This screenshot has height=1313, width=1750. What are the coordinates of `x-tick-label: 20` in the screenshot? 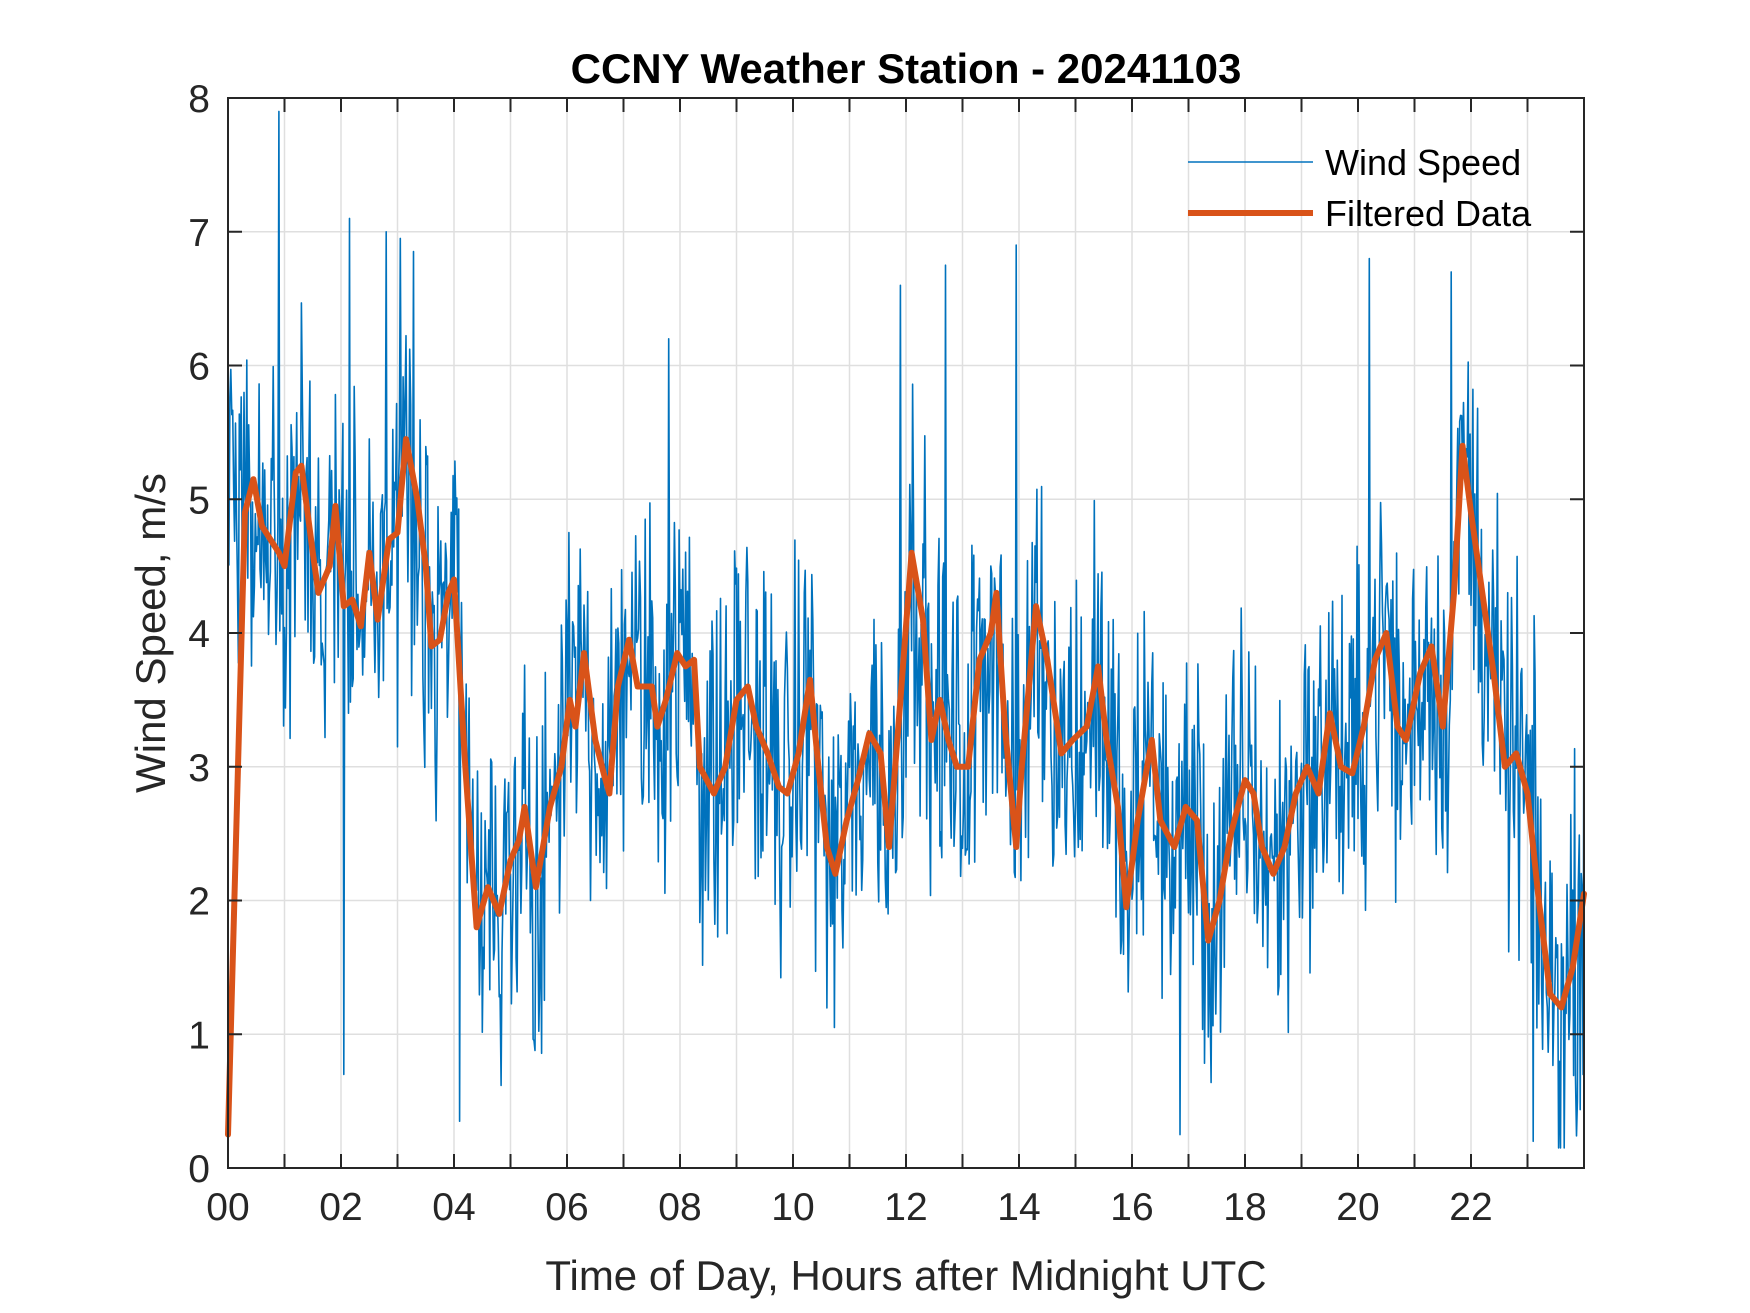 It's located at (1357, 1207).